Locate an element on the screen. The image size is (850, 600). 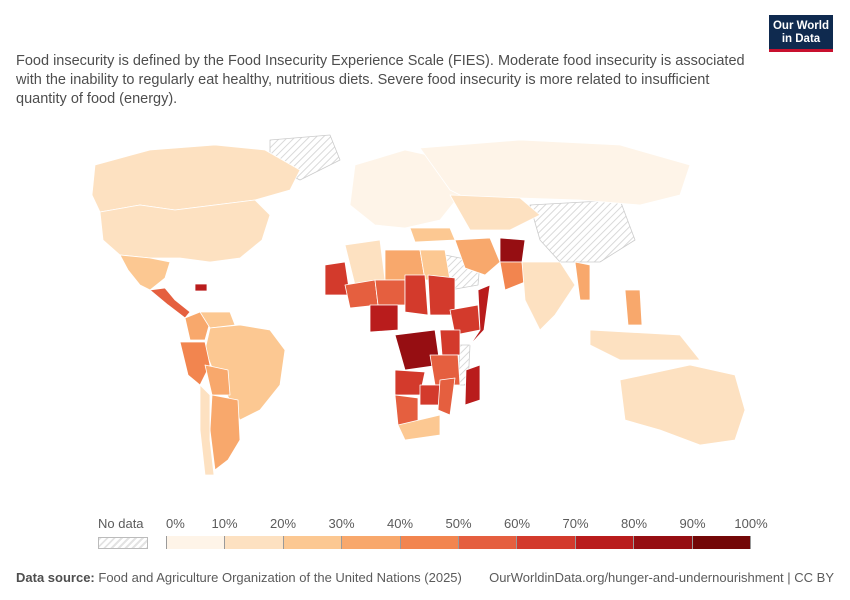
country-chad: Chad: 60% is located at coordinates (416, 295).